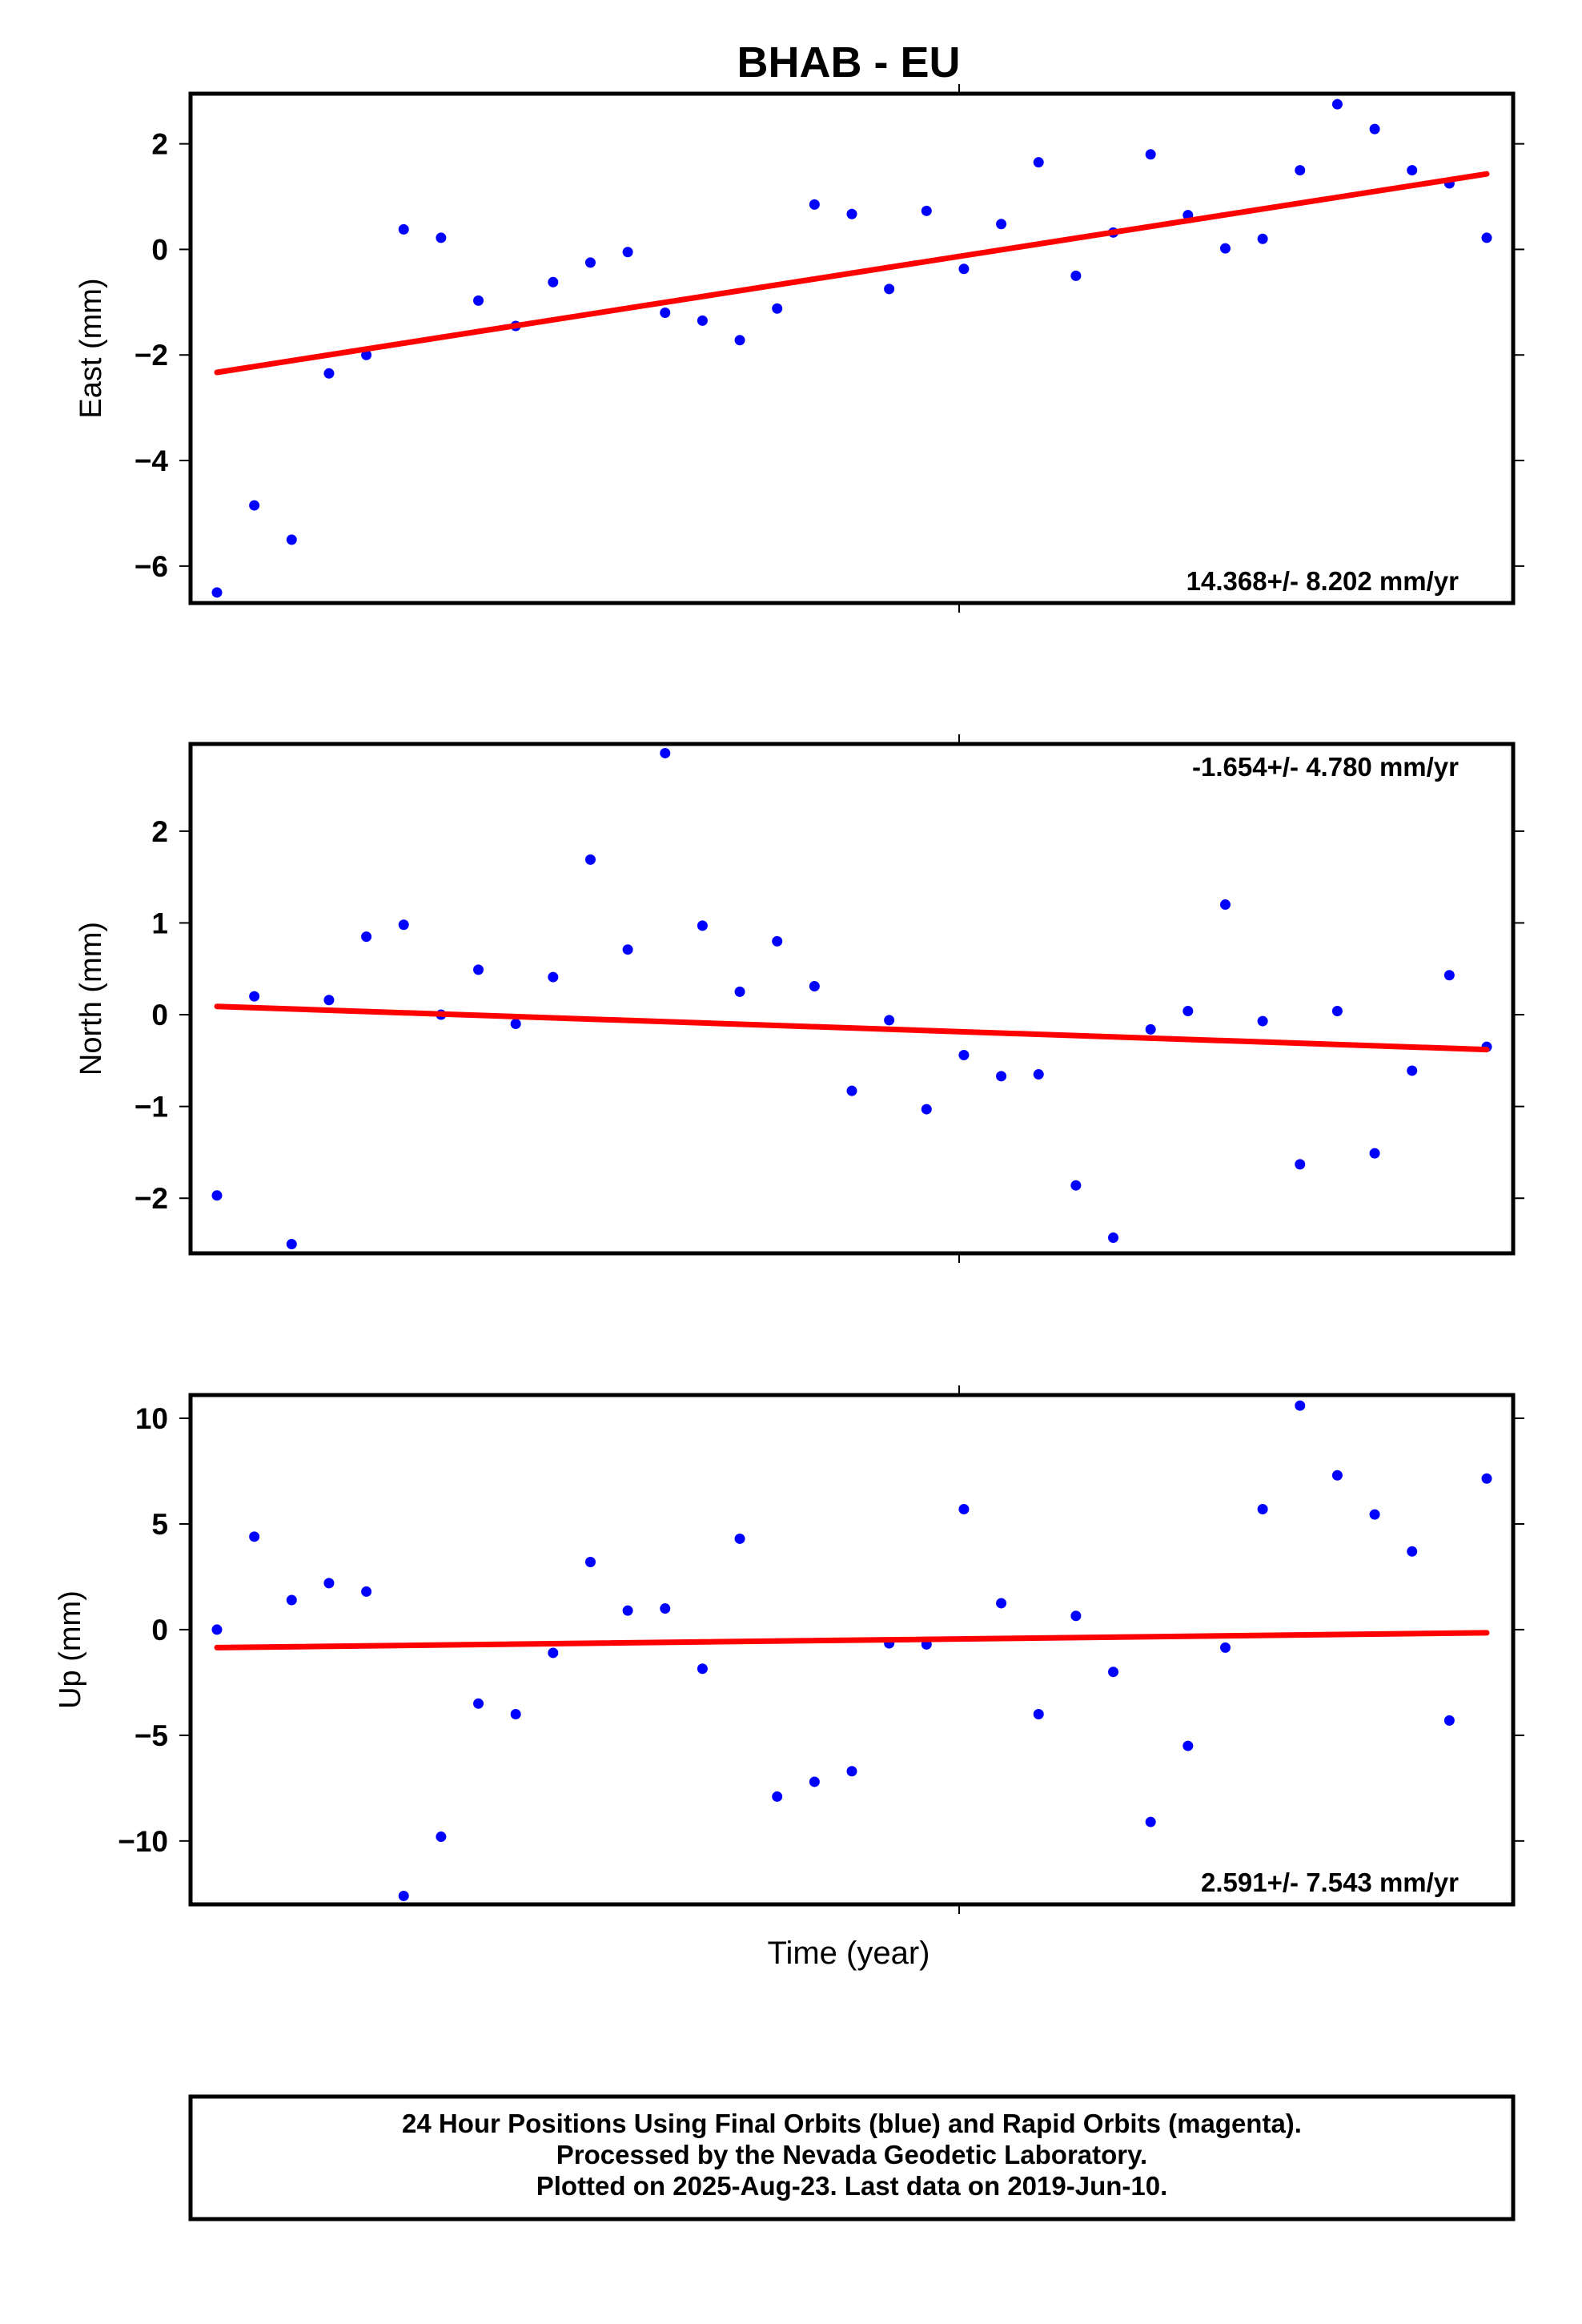  I want to click on up-y-tick-label: 0, so click(159, 1631).